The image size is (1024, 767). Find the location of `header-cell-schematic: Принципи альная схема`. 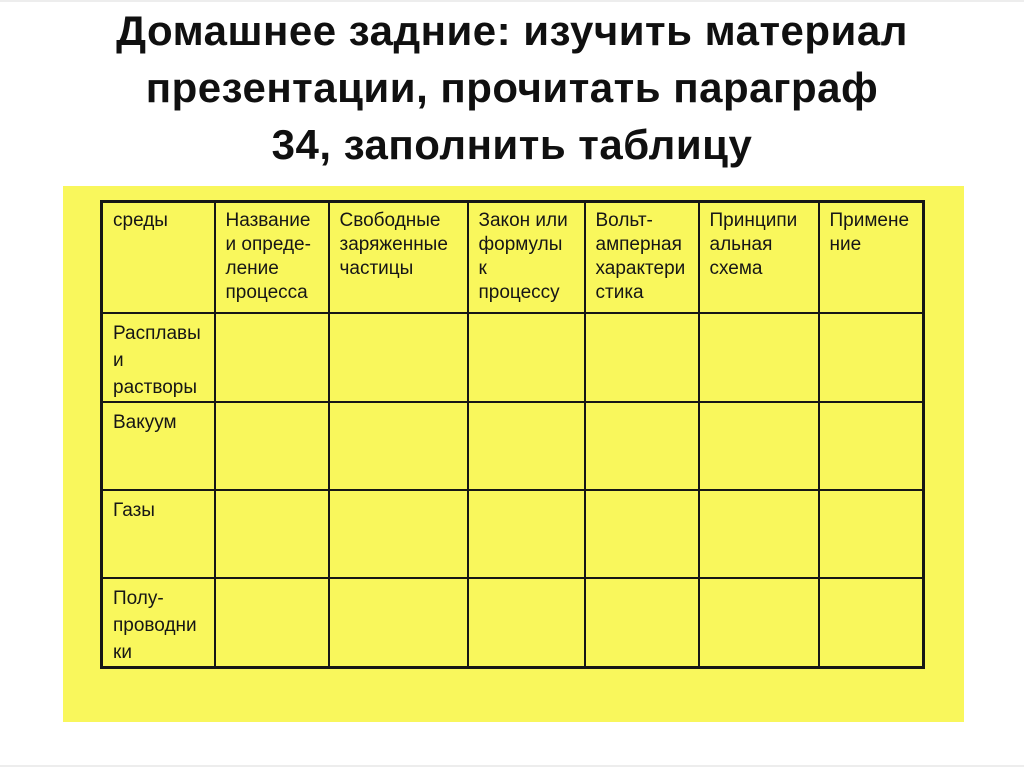

header-cell-schematic: Принципи альная схема is located at coordinates (758, 257).